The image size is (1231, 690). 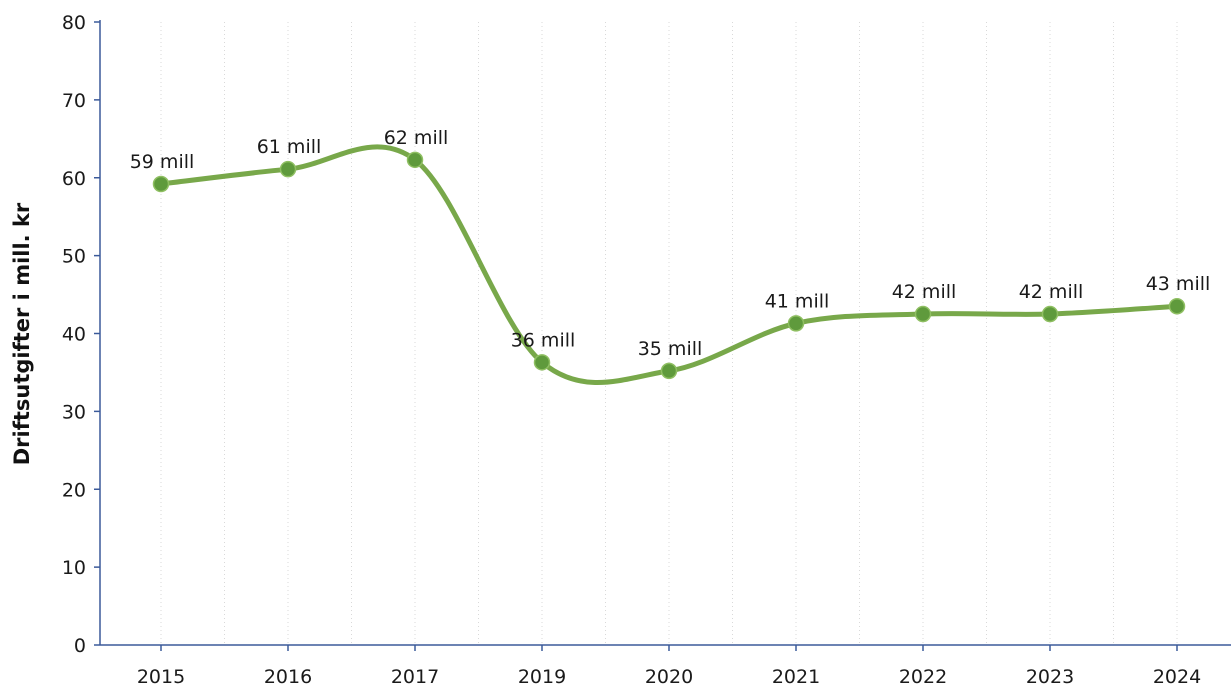 What do you see at coordinates (1177, 677) in the screenshot?
I see `x-tick-label: 2024` at bounding box center [1177, 677].